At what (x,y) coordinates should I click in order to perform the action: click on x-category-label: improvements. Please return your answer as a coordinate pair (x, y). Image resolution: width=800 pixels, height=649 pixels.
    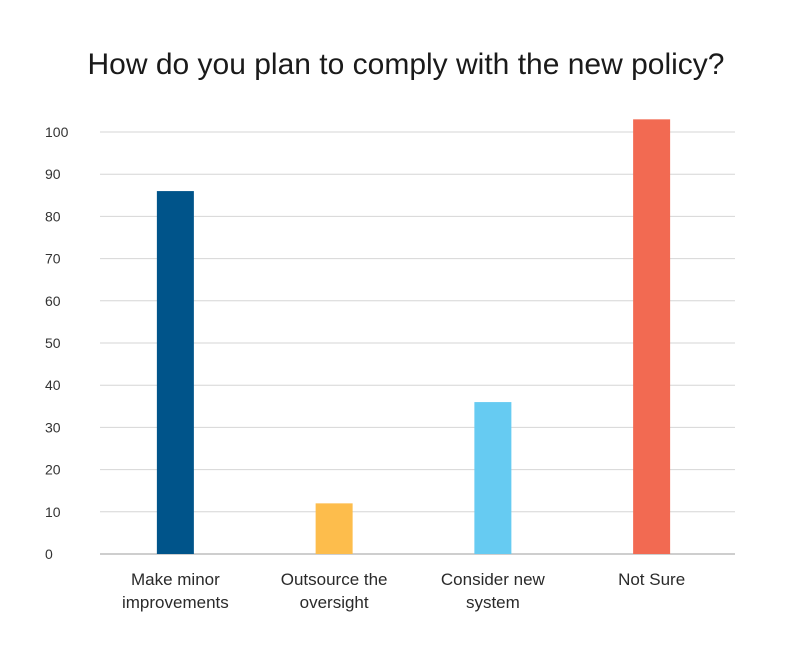
    Looking at the image, I should click on (175, 602).